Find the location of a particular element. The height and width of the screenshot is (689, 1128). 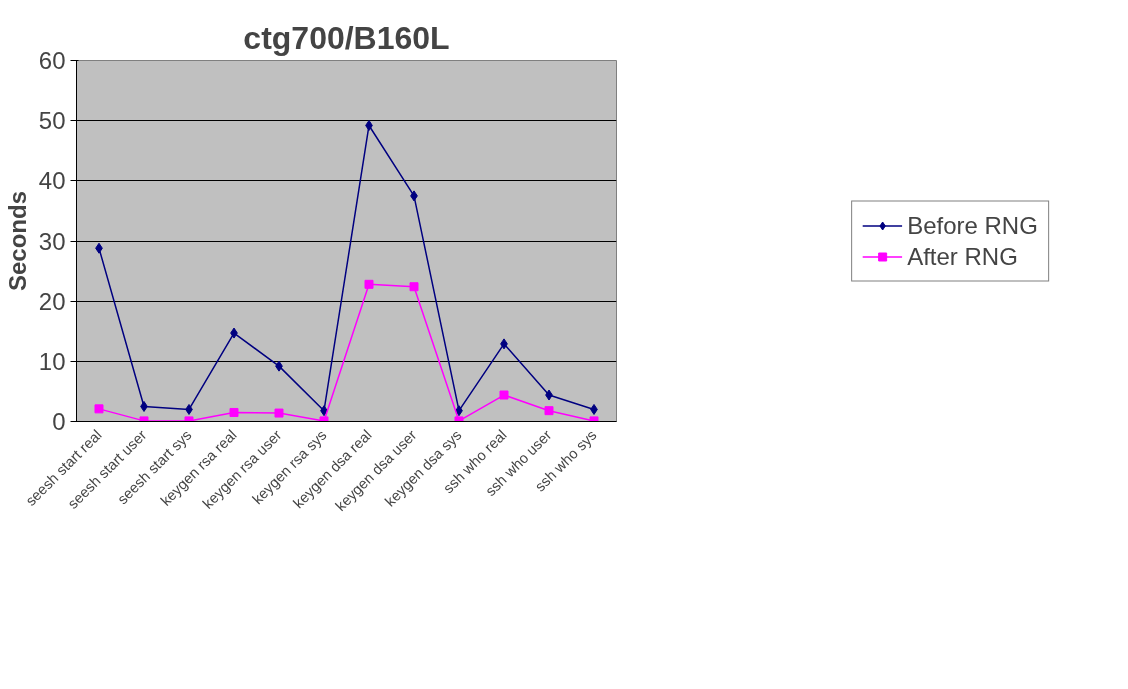

legend-label: After RNG is located at coordinates (962, 256).